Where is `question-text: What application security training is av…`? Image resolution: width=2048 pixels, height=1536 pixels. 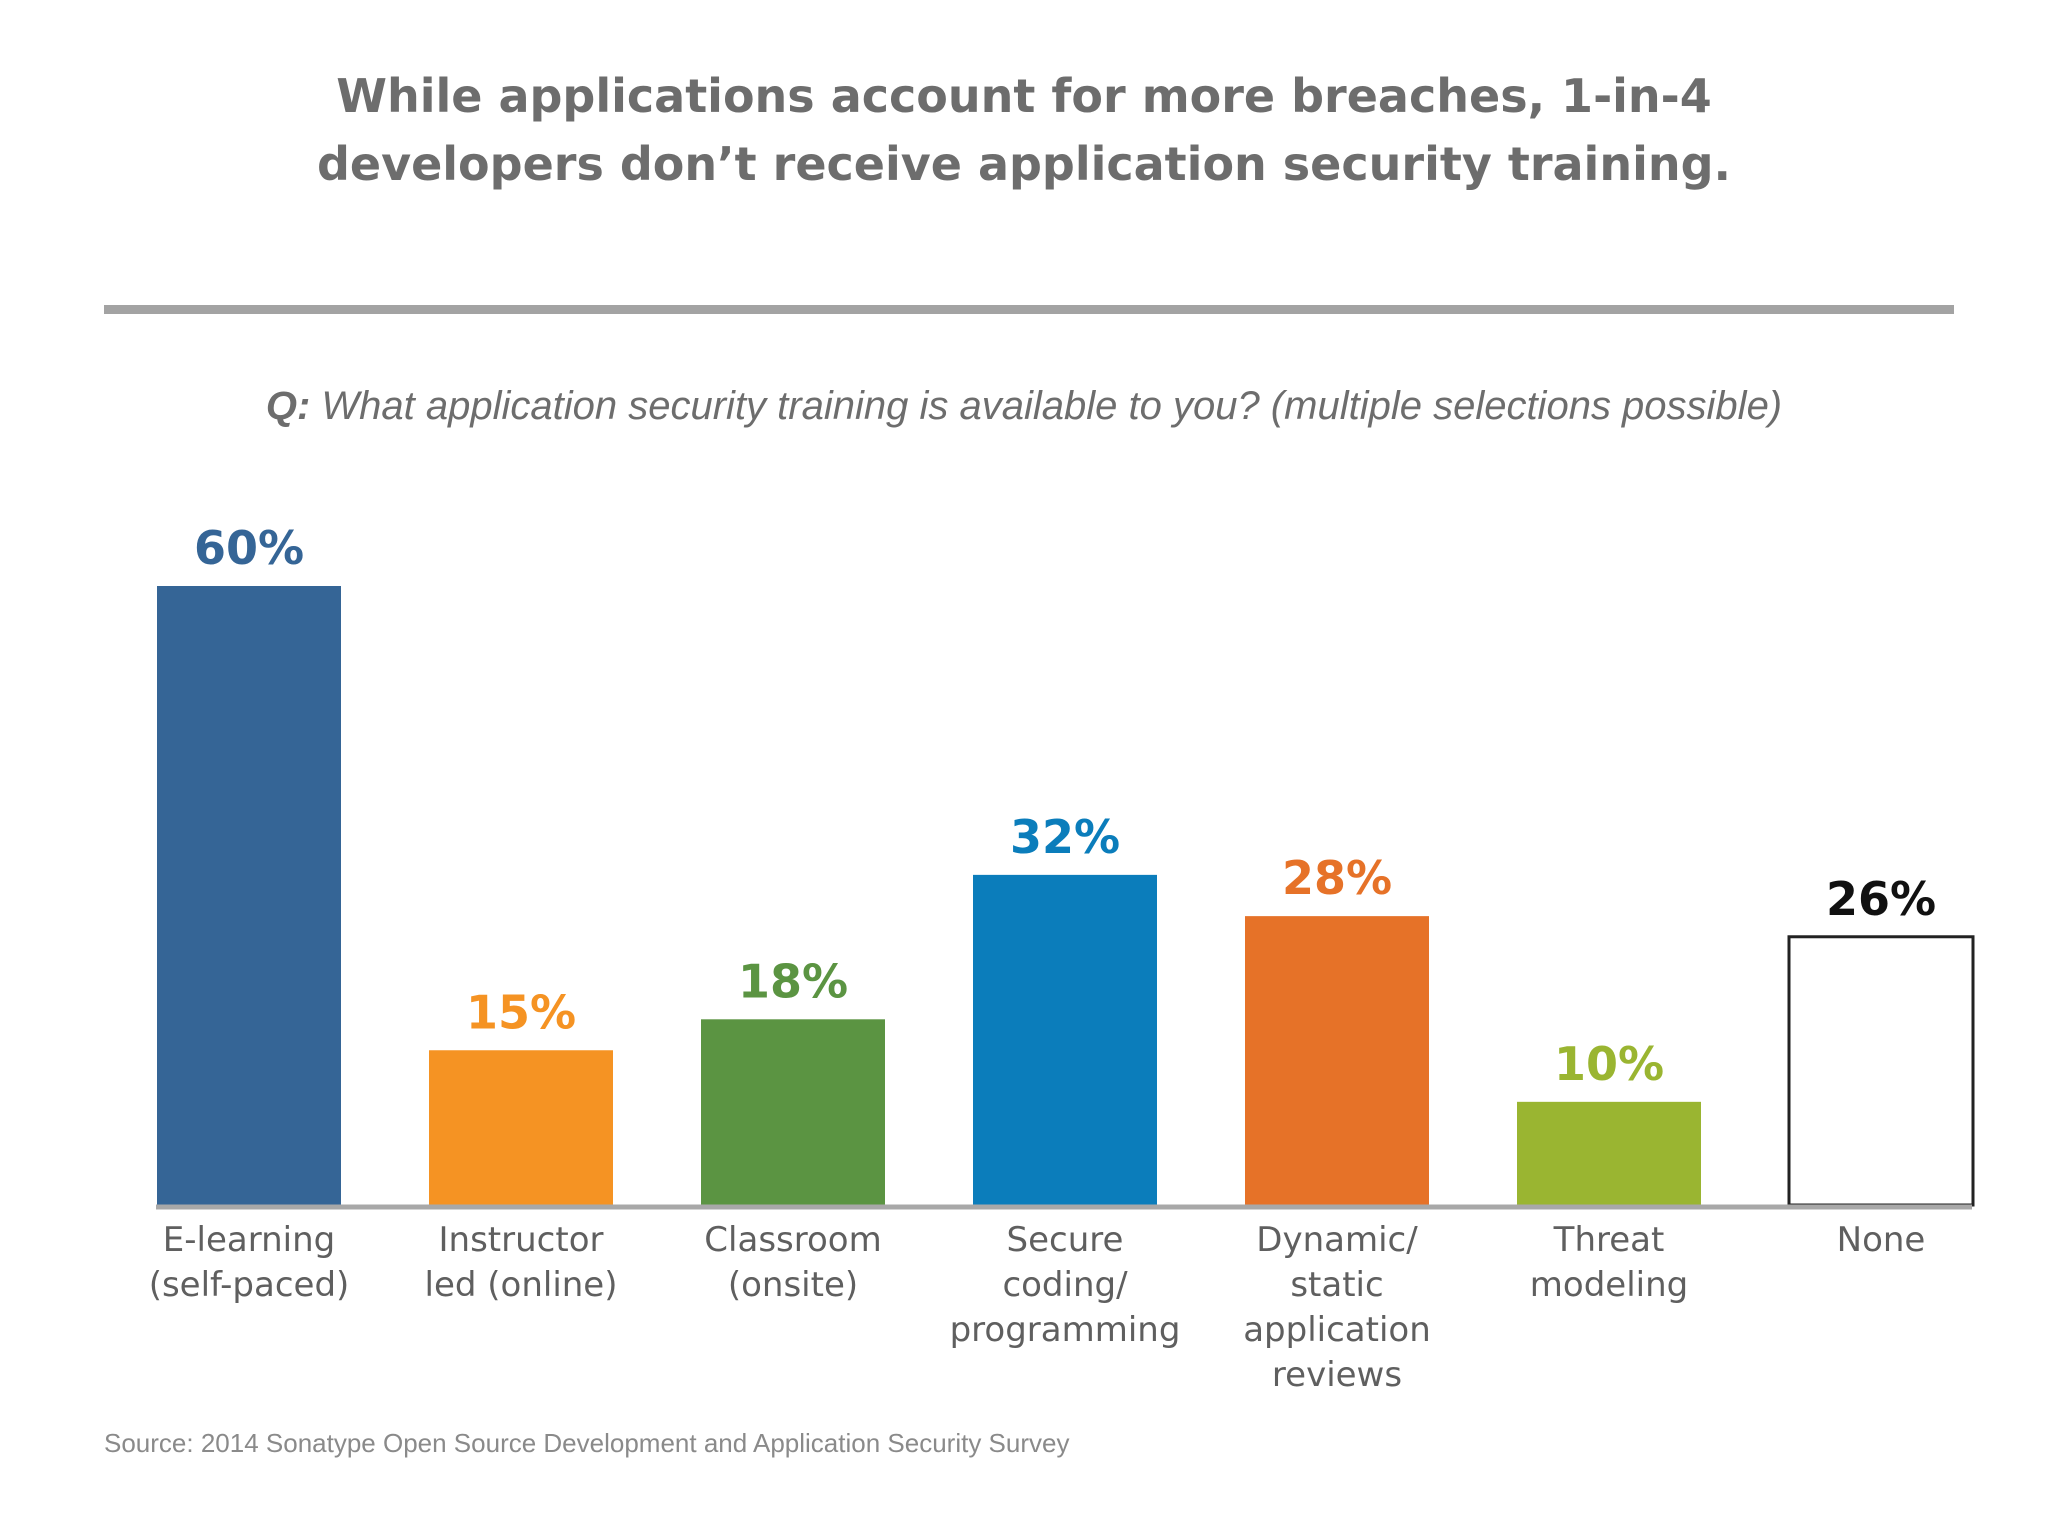 question-text: What application security training is av… is located at coordinates (1052, 406).